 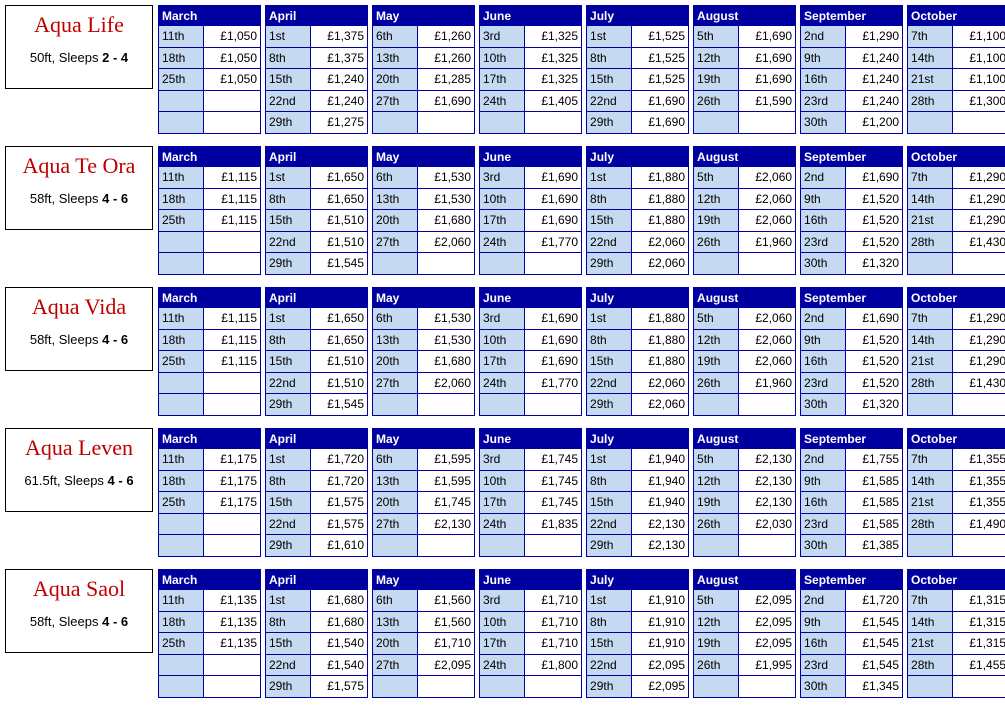 What do you see at coordinates (660, 220) in the screenshot?
I see `price-cell: £1,880` at bounding box center [660, 220].